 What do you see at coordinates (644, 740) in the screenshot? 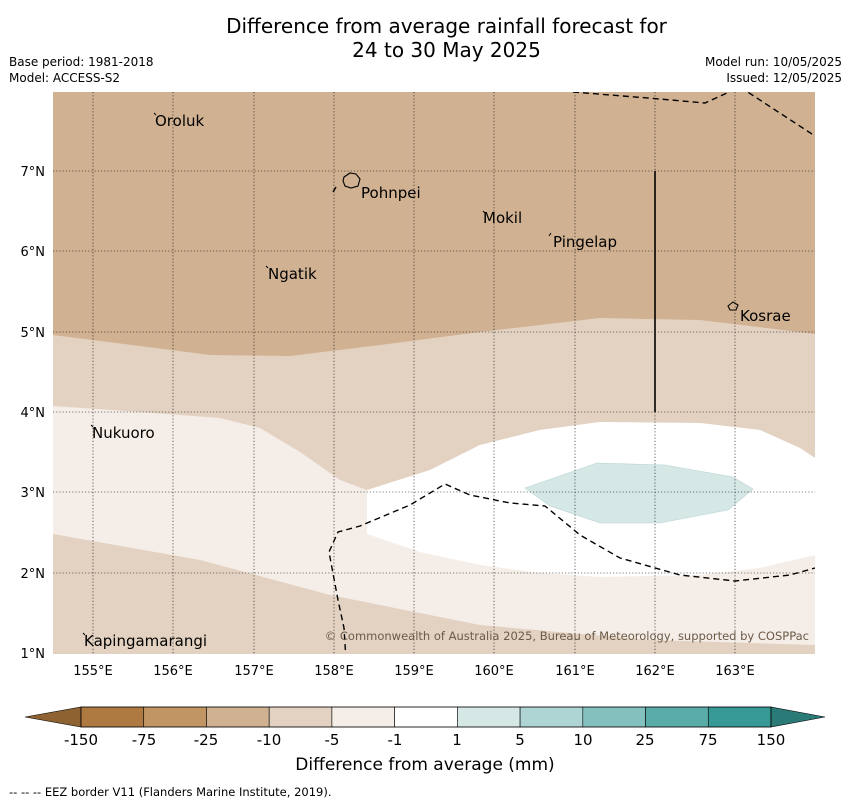
I see `cb-label: 25` at bounding box center [644, 740].